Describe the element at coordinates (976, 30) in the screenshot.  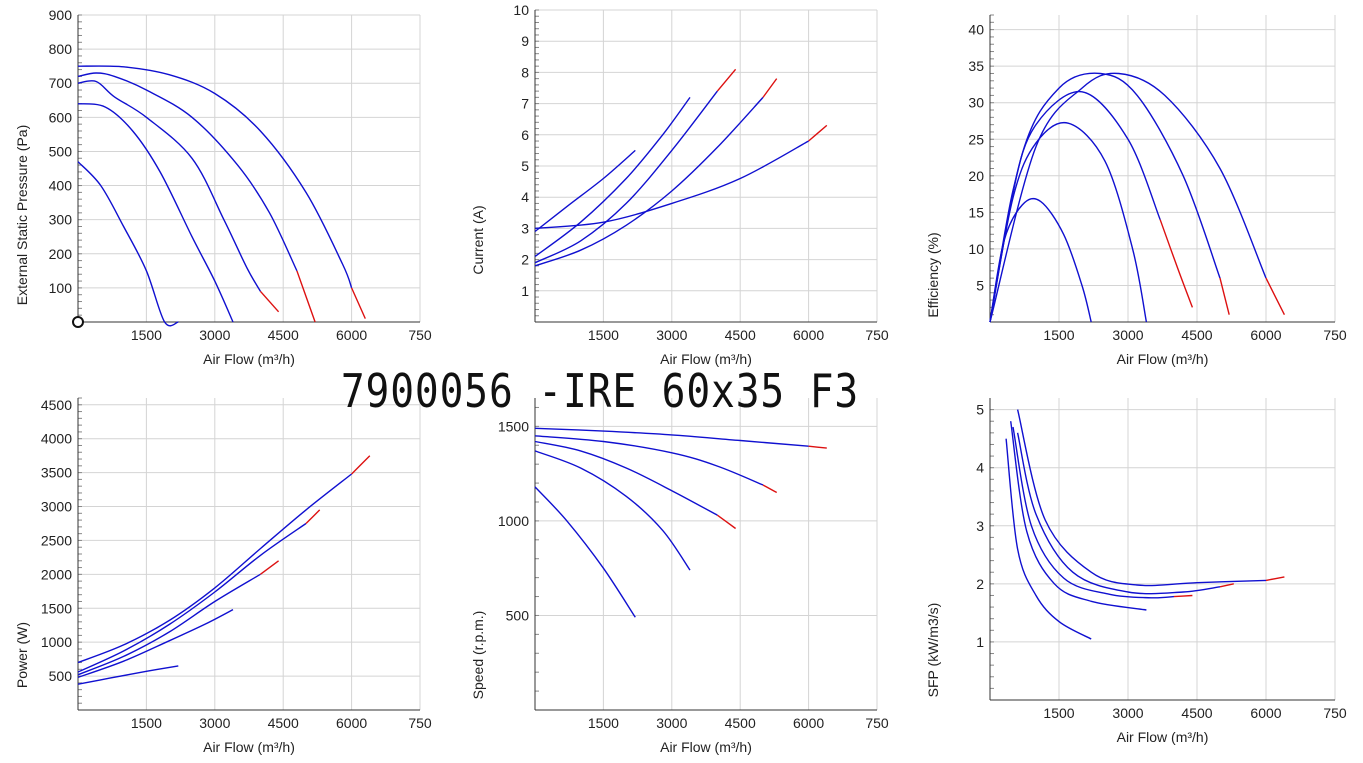
I see `y-tick-label: 40` at that location.